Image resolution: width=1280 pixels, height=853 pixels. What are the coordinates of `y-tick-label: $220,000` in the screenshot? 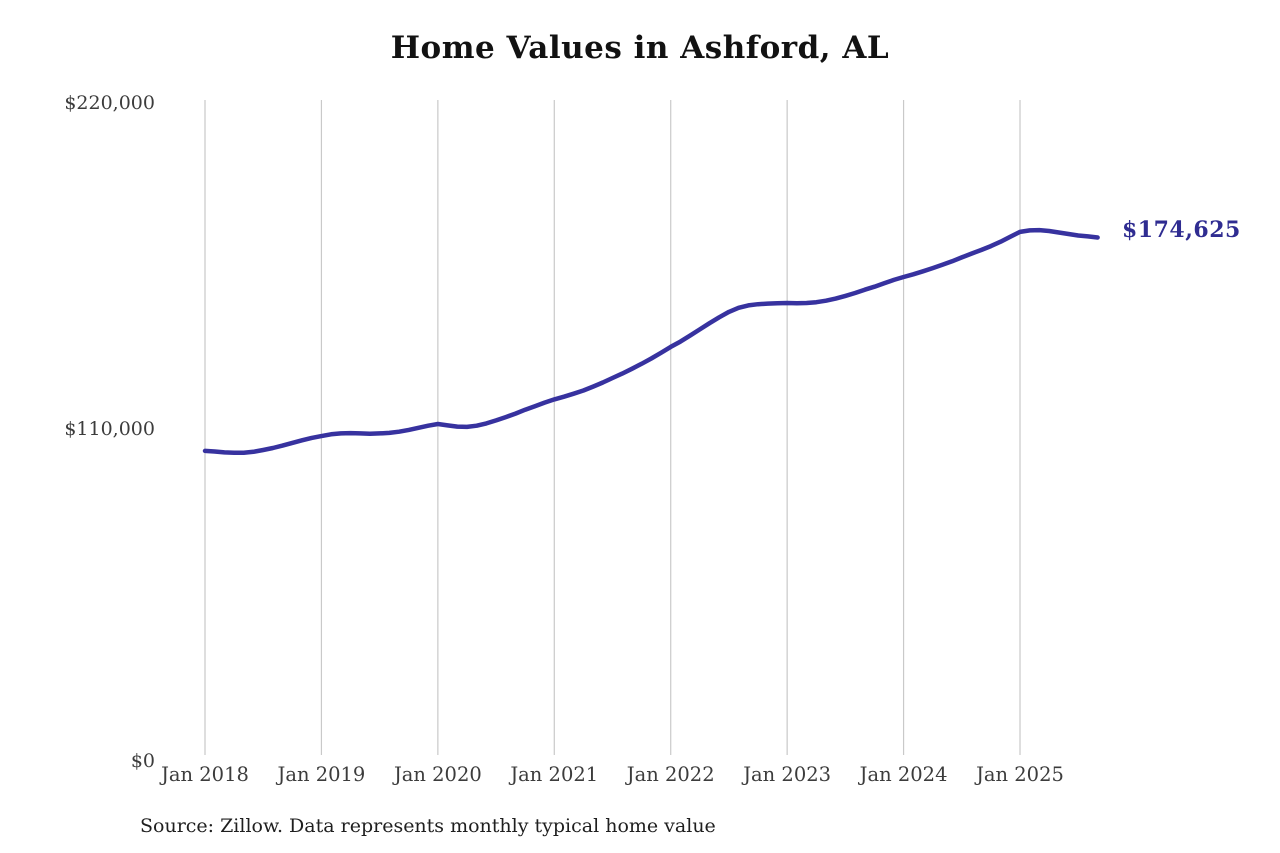 It's located at (109, 103).